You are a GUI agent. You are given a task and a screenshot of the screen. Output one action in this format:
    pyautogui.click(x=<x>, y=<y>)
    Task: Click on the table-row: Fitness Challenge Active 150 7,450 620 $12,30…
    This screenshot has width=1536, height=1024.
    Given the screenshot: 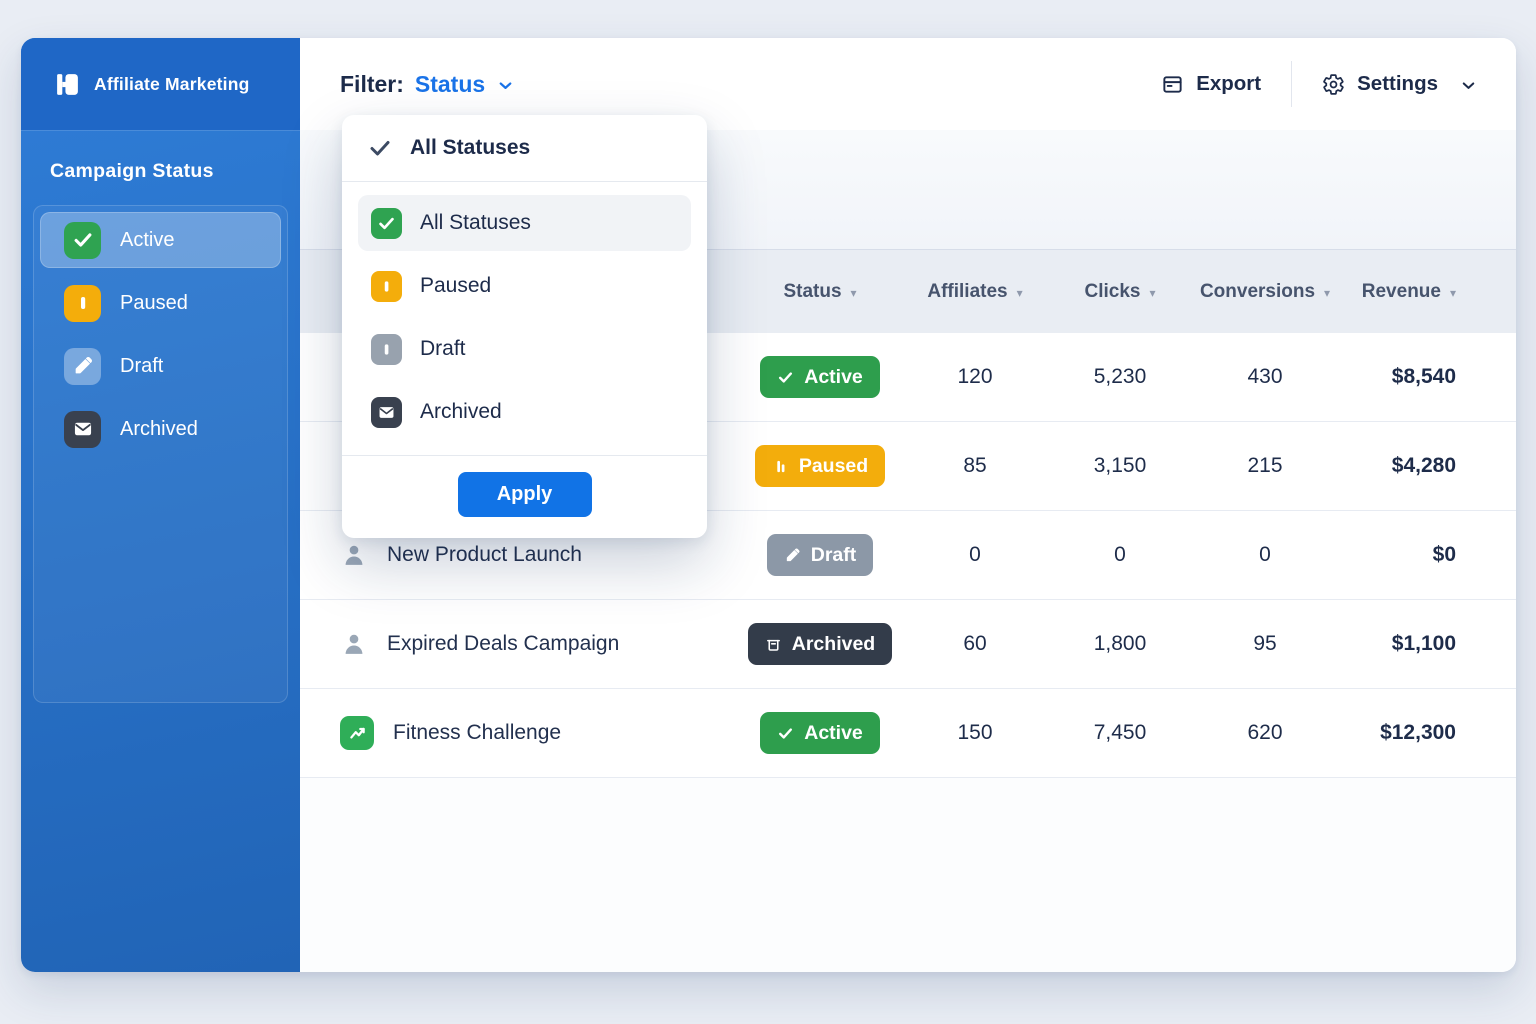 What is the action you would take?
    pyautogui.click(x=908, y=733)
    